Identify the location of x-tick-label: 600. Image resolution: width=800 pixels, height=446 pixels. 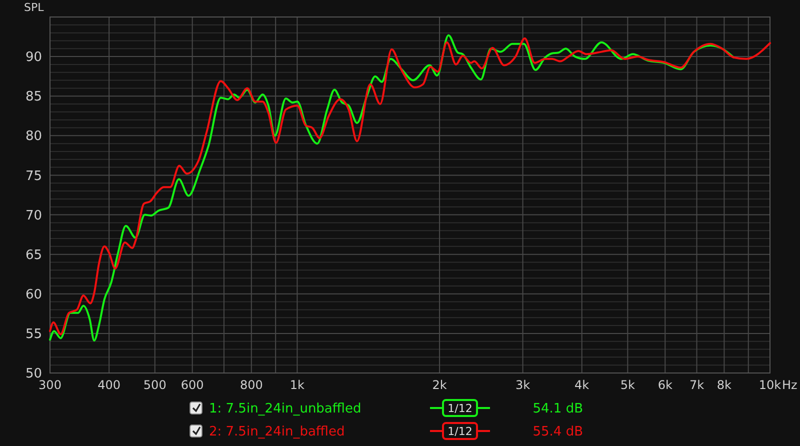
(192, 385).